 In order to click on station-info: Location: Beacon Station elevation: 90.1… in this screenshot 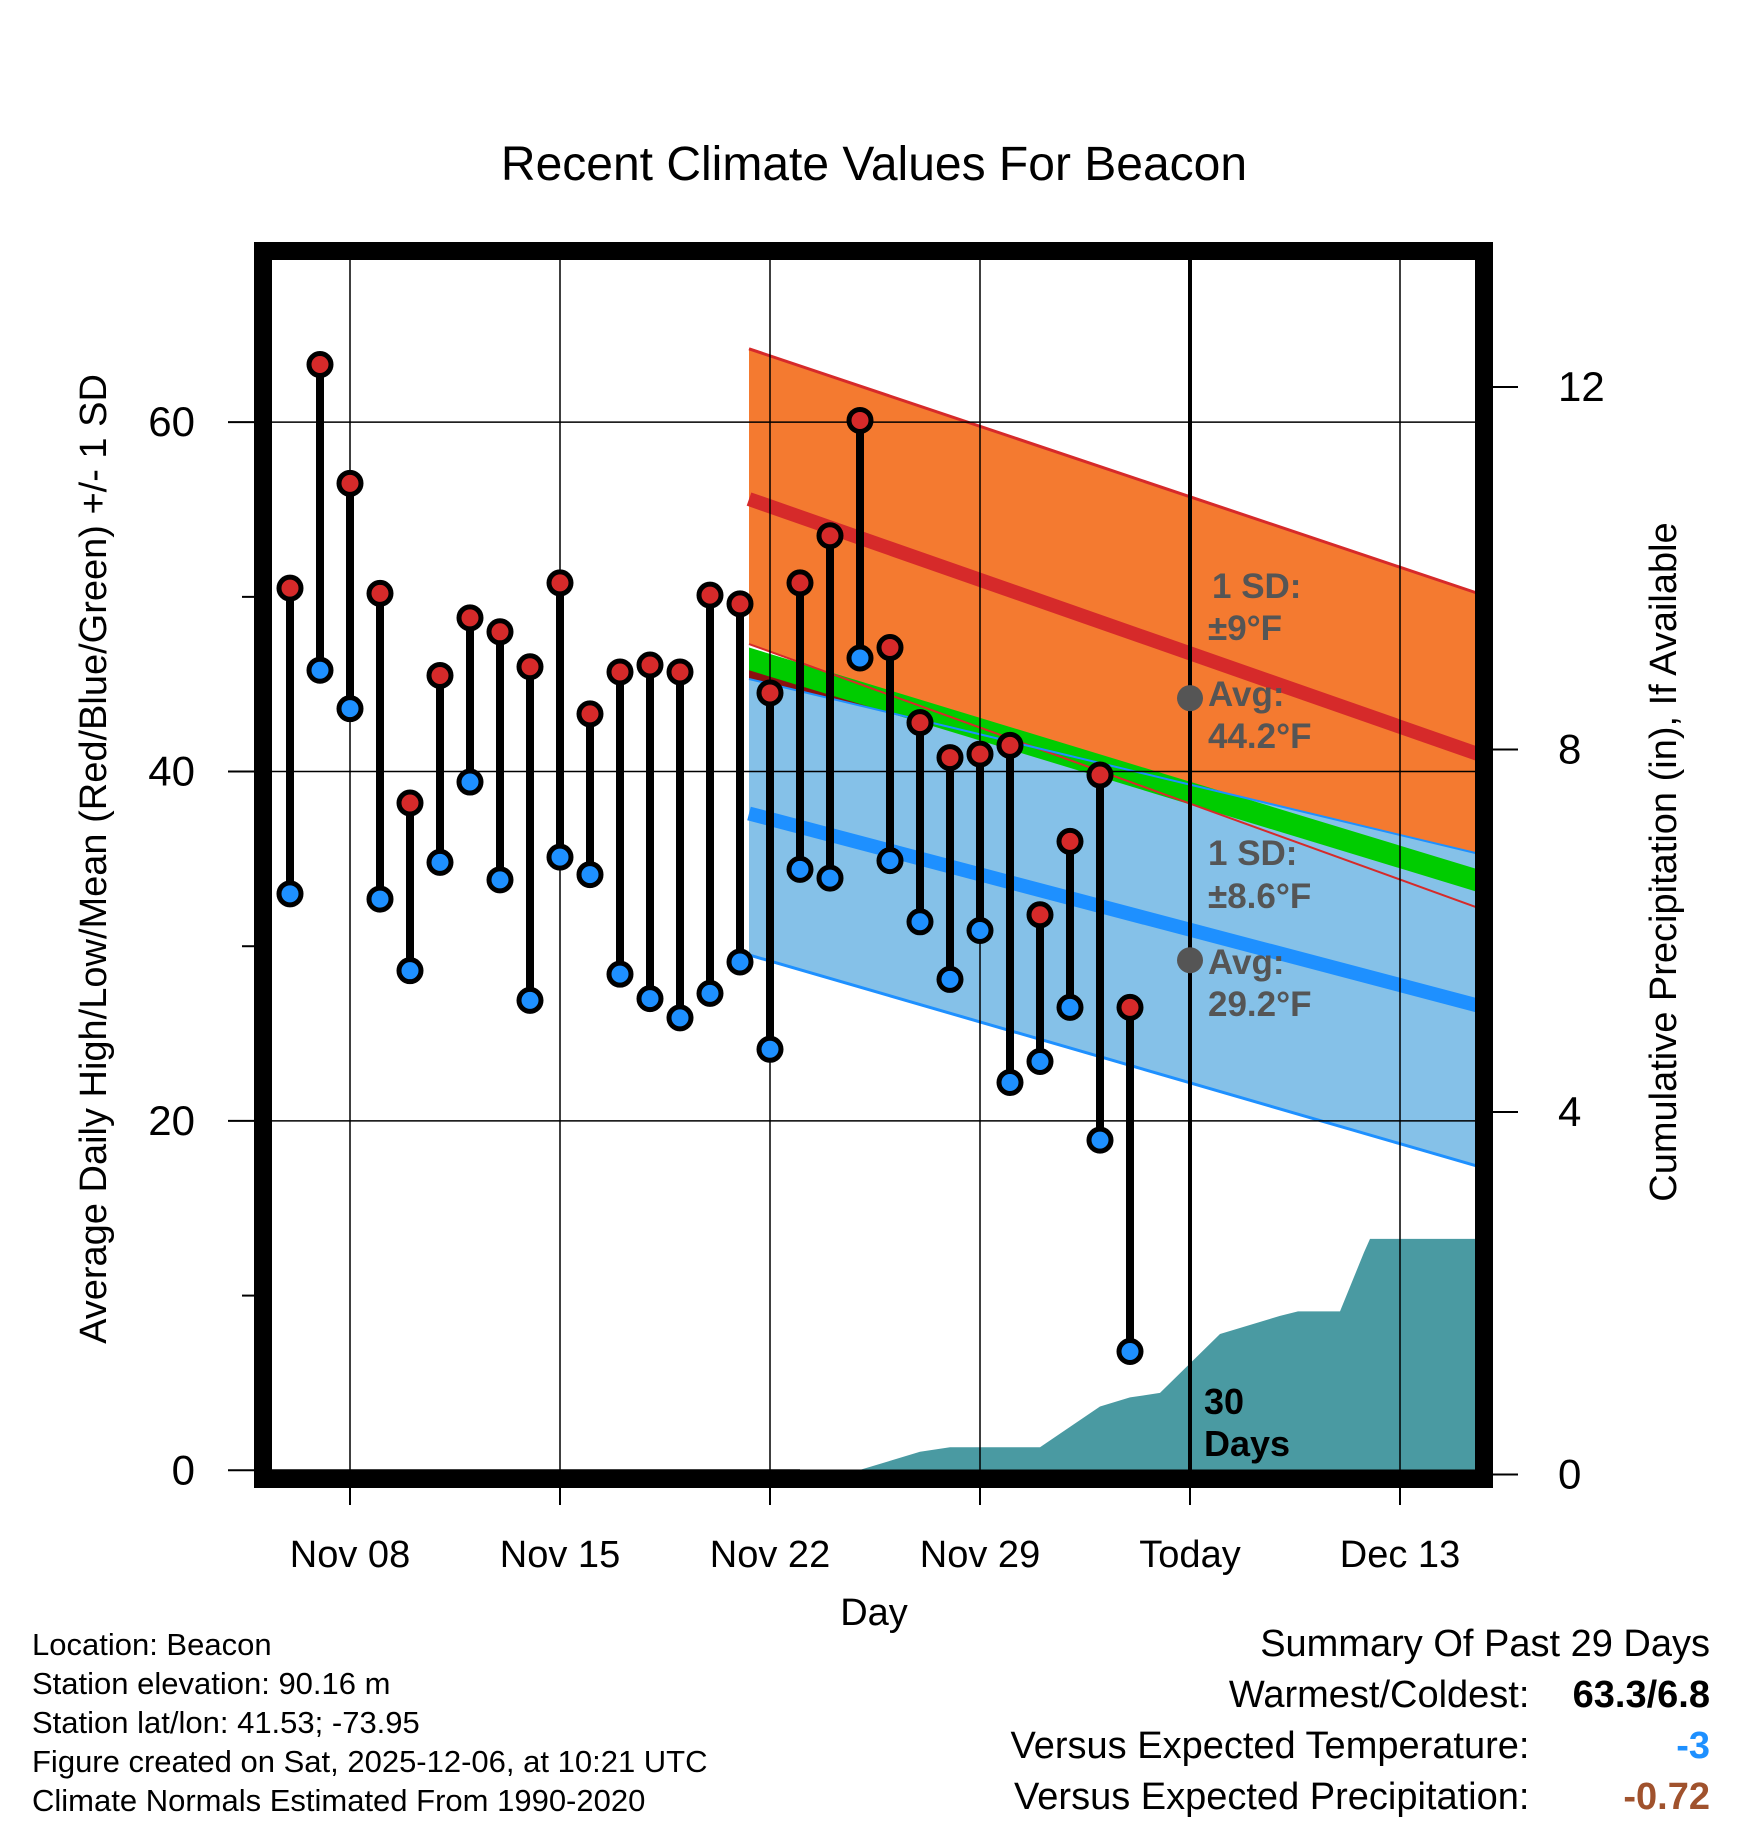, I will do `click(370, 1722)`.